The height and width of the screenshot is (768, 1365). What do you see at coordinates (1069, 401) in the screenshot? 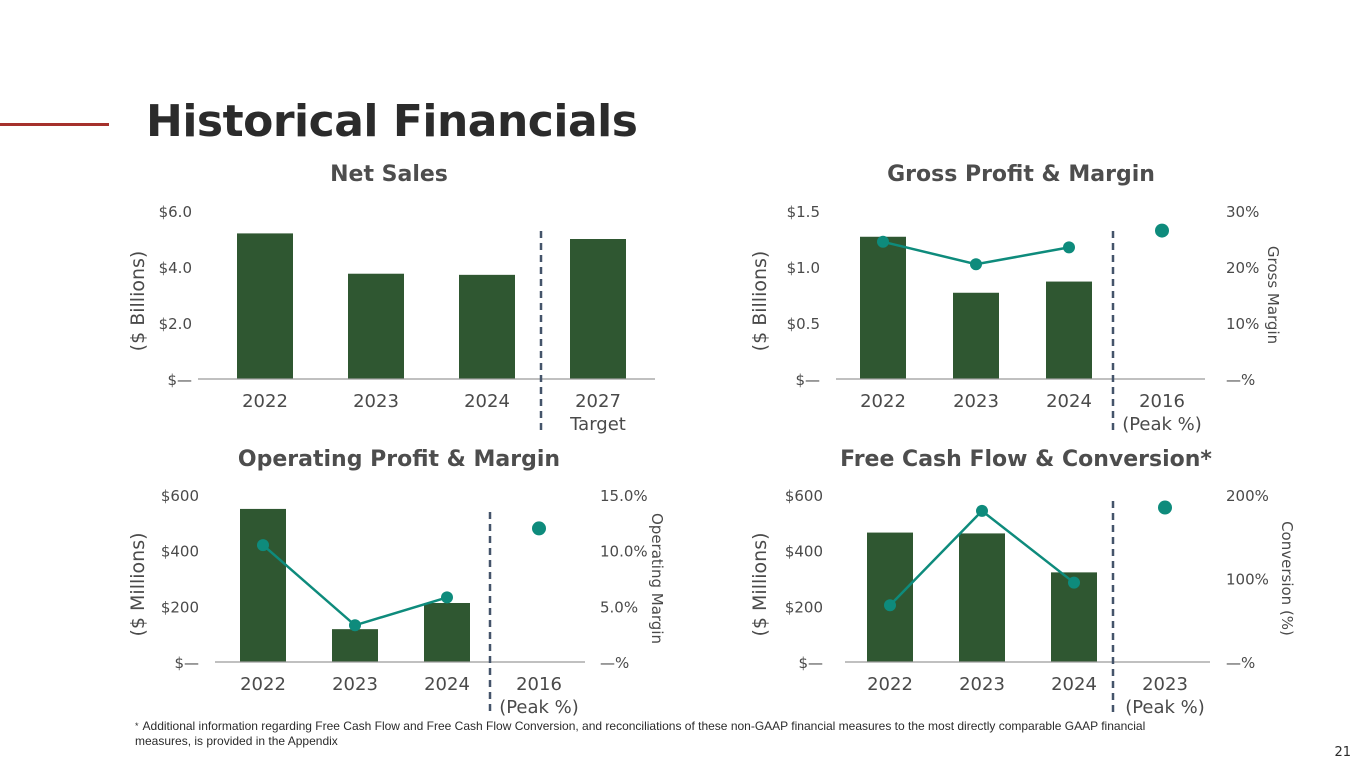
I see `gross-profit-category-label: 2024` at bounding box center [1069, 401].